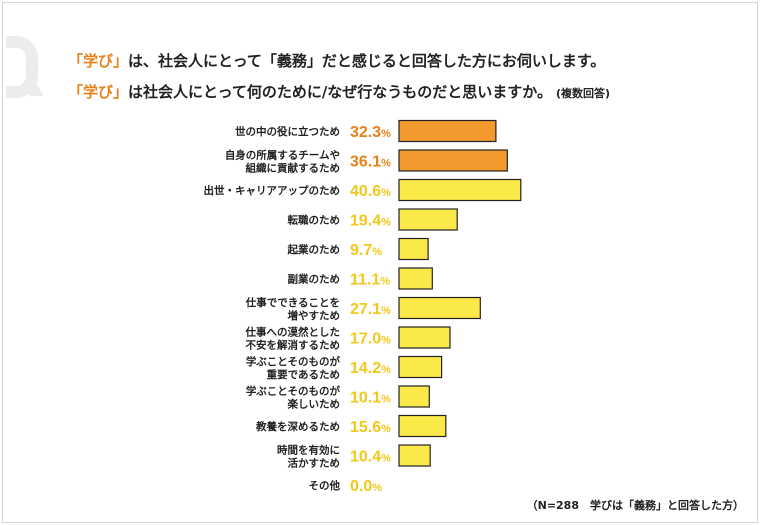  What do you see at coordinates (293, 332) in the screenshot?
I see `category-label-line: 仕事への漠然とした` at bounding box center [293, 332].